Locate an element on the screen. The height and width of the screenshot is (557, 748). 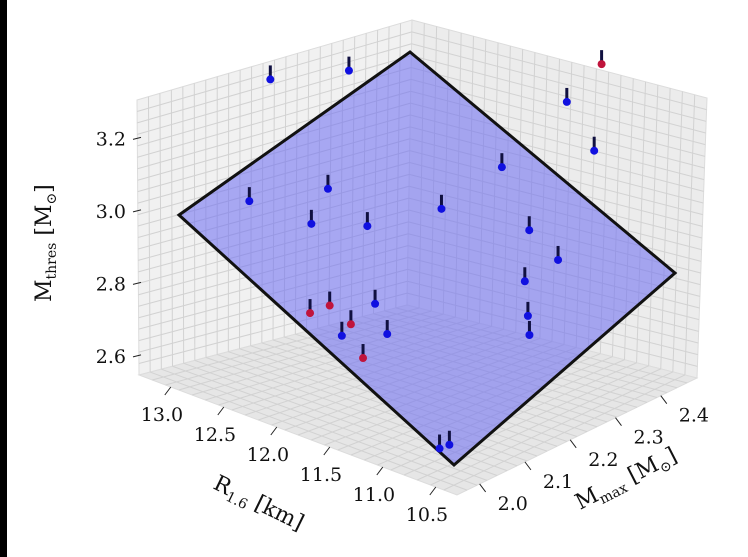
x-tick-label: 11.0 is located at coordinates (374, 495).